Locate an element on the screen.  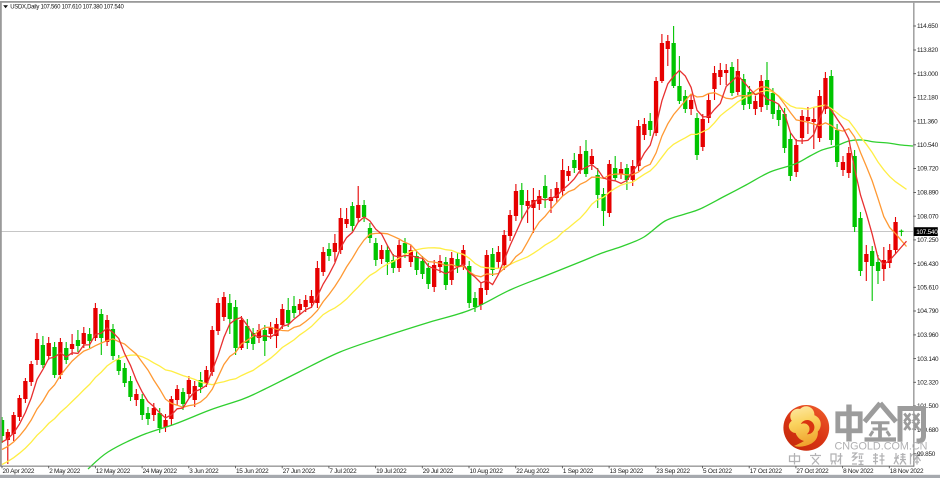
svg-text: CNGOLD.COM.CN is located at coordinates (881, 447).